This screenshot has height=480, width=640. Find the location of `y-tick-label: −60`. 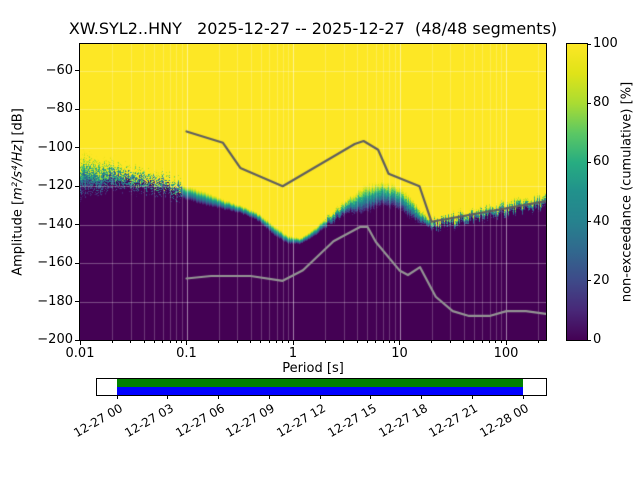

y-tick-label: −60 is located at coordinates (59, 70).